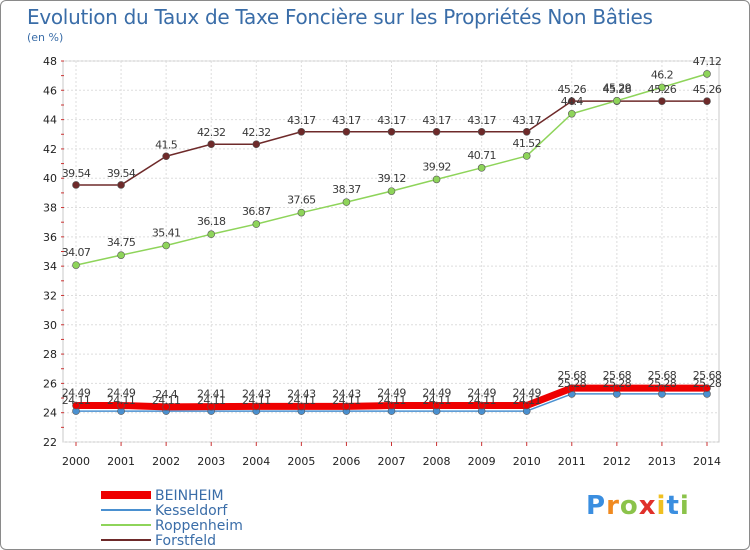 Image resolution: width=750 pixels, height=550 pixels. What do you see at coordinates (707, 89) in the screenshot?
I see `data-label-forstfeld: 45.26` at bounding box center [707, 89].